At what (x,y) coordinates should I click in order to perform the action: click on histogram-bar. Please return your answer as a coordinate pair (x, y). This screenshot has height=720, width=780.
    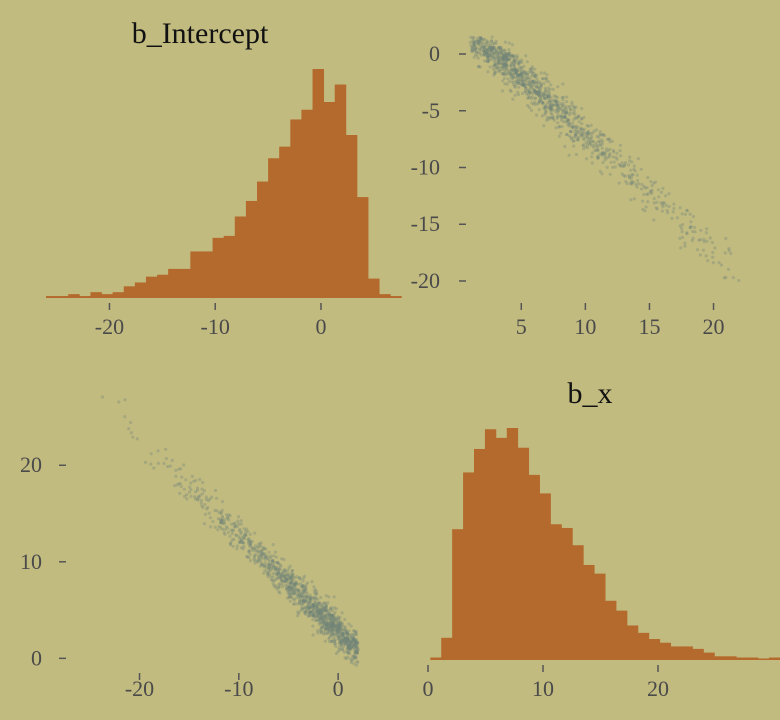
    Looking at the image, I should click on (490, 544).